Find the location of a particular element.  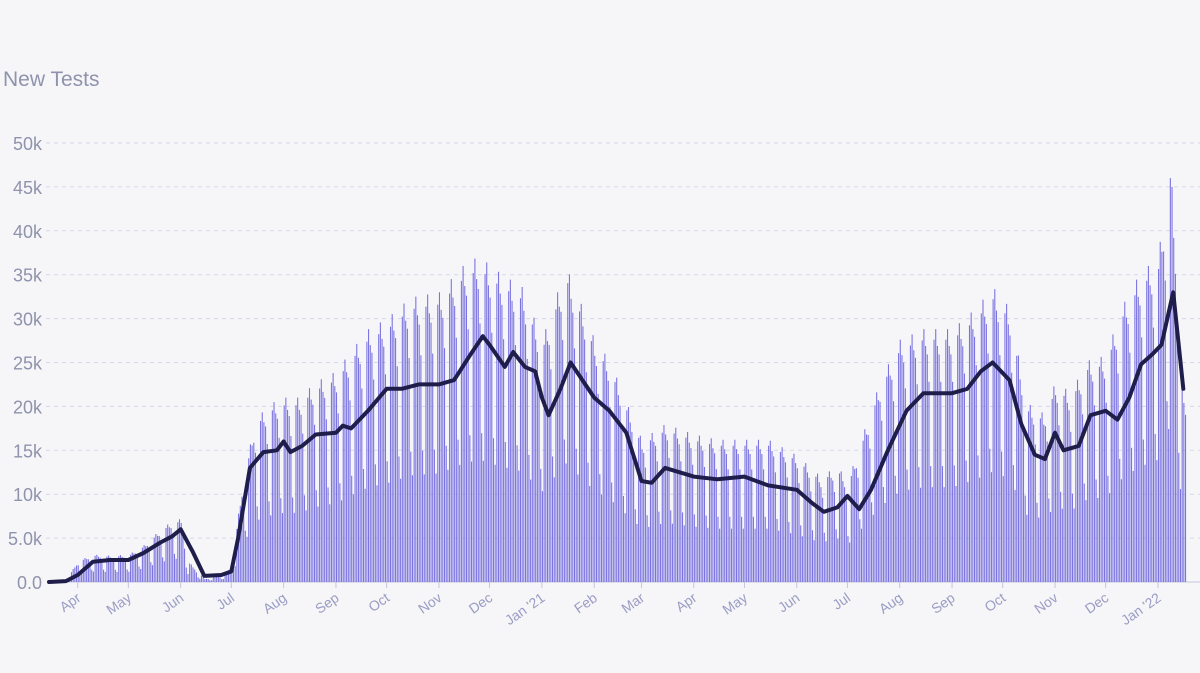

y-tick-label: 5.0k is located at coordinates (25, 539).